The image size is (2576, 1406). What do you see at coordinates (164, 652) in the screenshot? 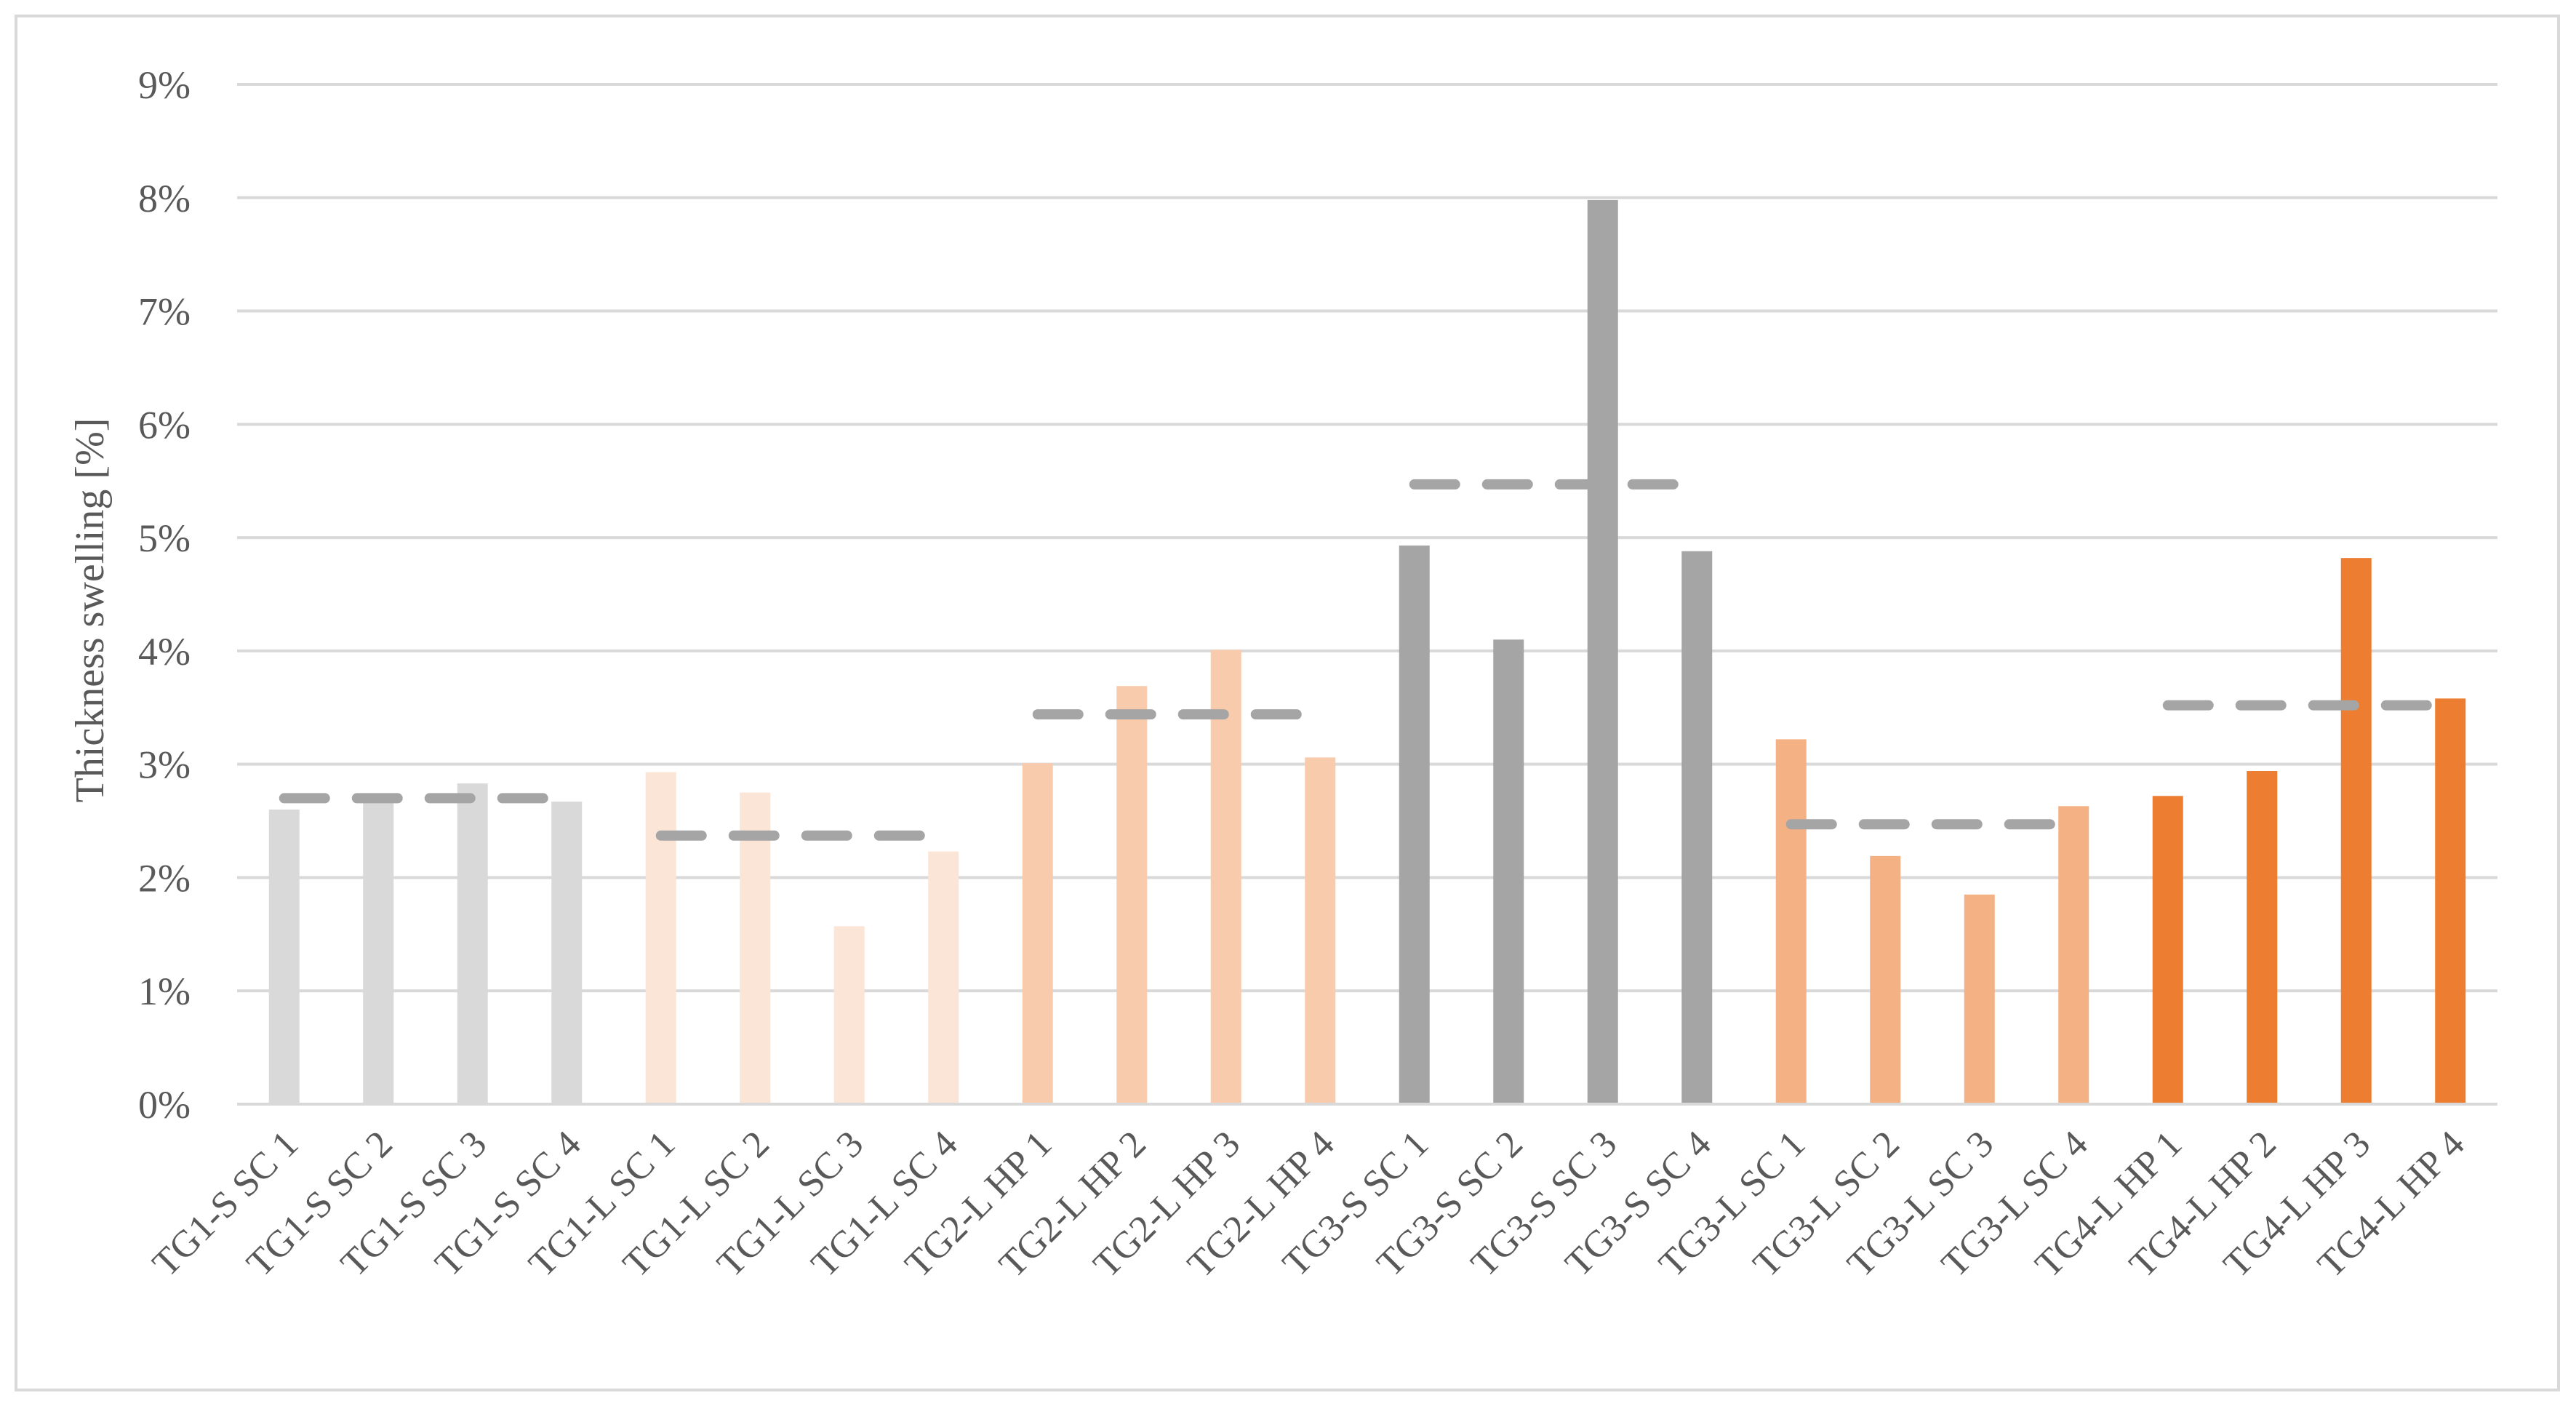
I see `y-tick-label: 4%` at bounding box center [164, 652].